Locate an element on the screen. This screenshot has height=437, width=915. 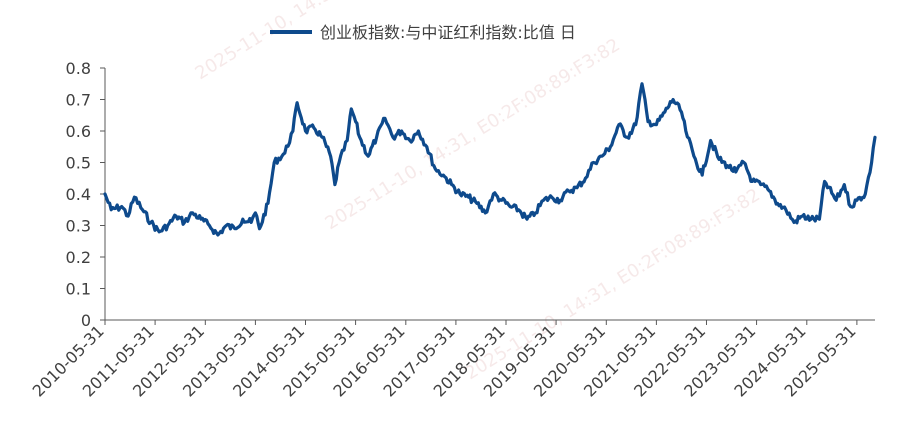
legend: 创业板指数:与中证红利指数:比值 日 is located at coordinates (423, 32).